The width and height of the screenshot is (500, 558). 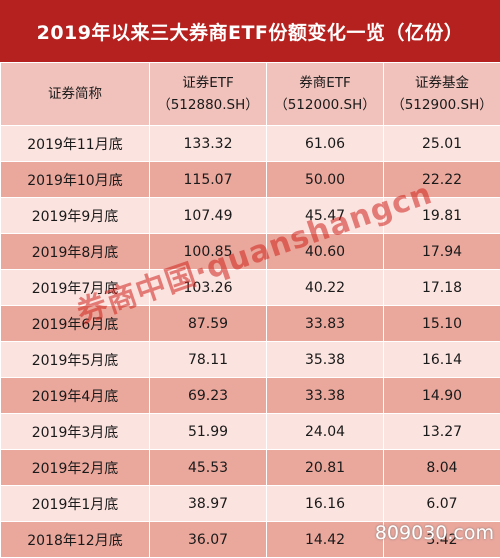 I want to click on row-value-cell: 14.42, so click(x=325, y=540).